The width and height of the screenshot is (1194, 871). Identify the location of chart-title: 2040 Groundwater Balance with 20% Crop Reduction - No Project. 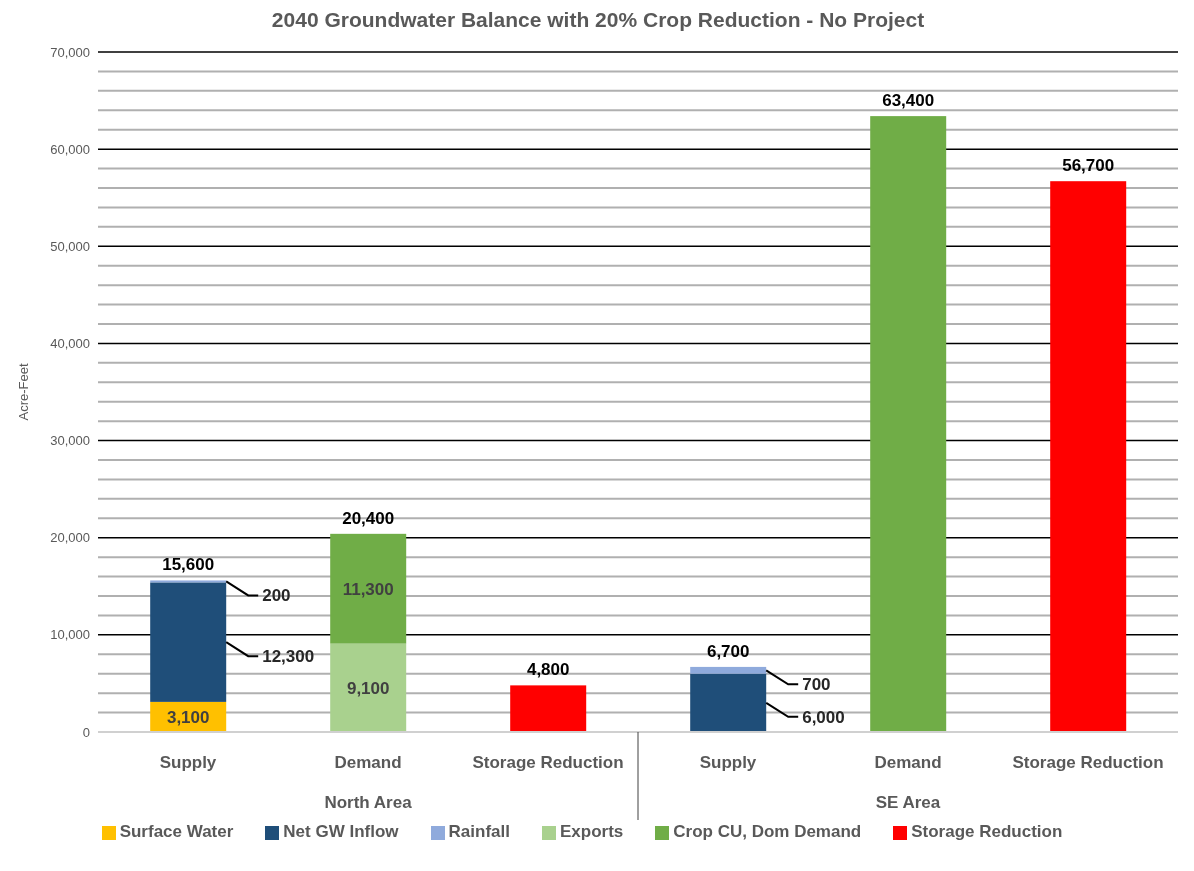
(598, 20).